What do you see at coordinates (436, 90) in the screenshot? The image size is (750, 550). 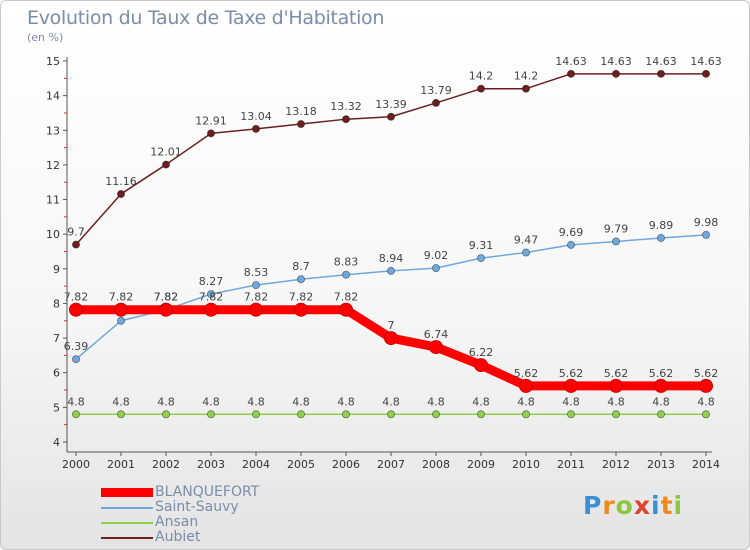 I see `data-label: 13.79` at bounding box center [436, 90].